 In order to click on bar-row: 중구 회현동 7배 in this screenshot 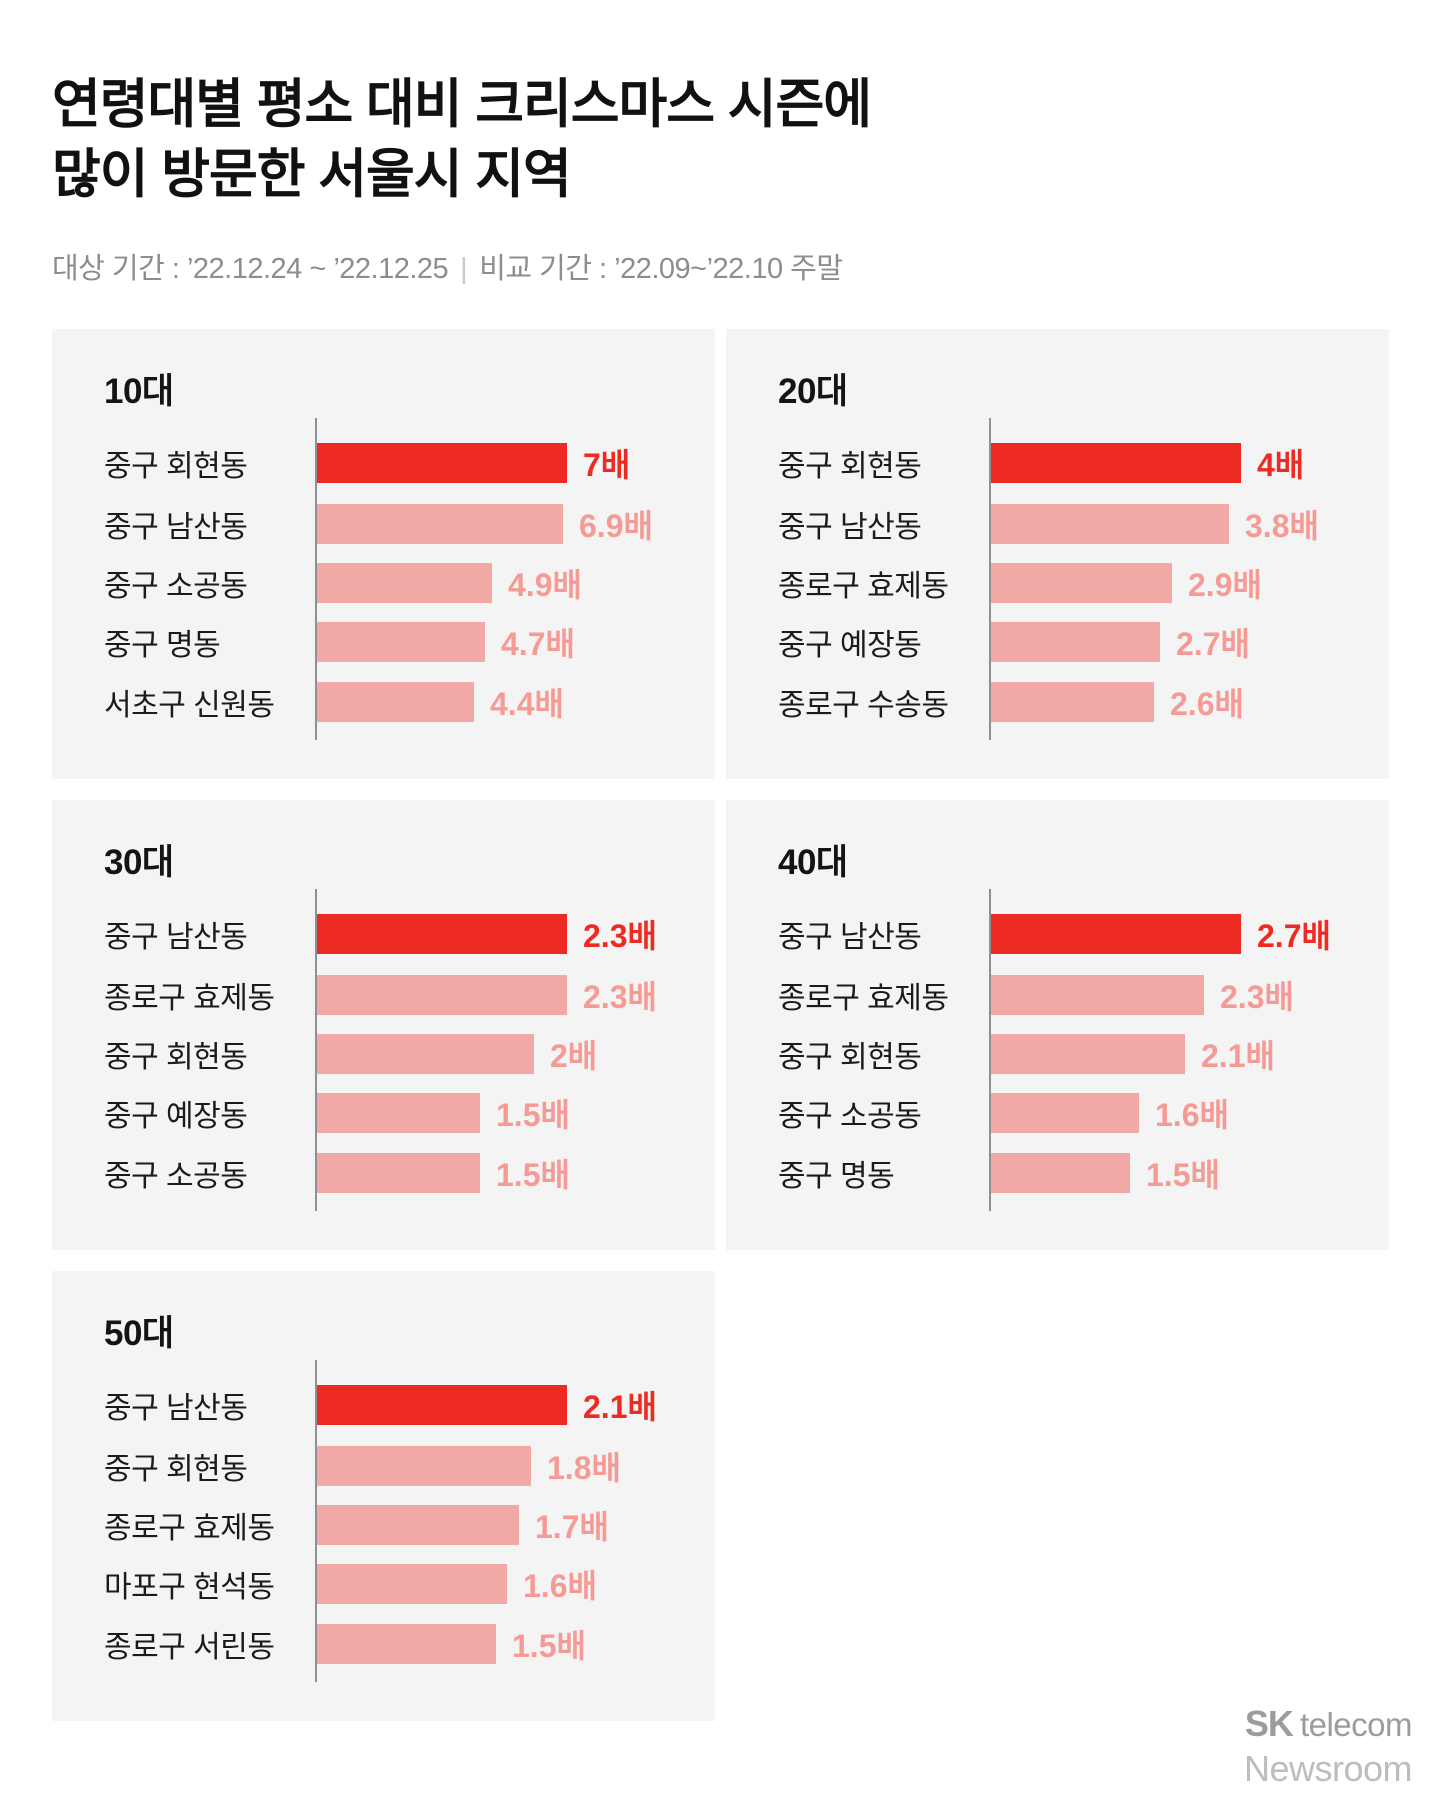, I will do `click(383, 463)`.